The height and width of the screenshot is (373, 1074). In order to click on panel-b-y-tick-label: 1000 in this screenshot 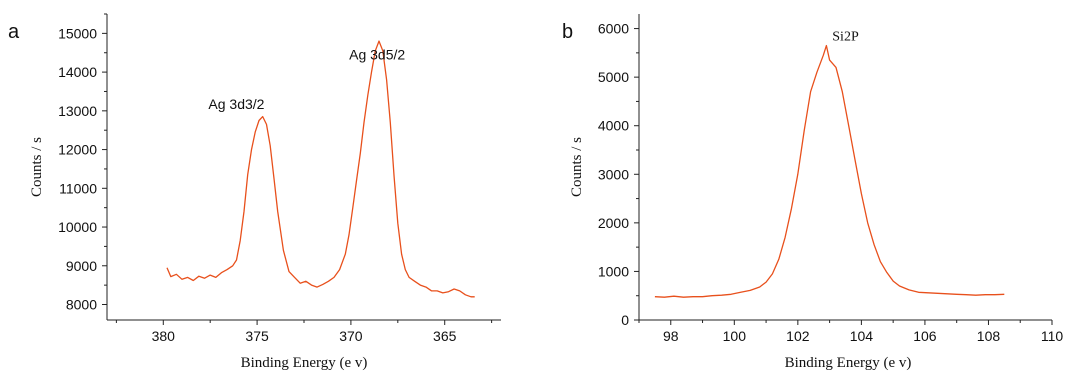, I will do `click(613, 271)`.